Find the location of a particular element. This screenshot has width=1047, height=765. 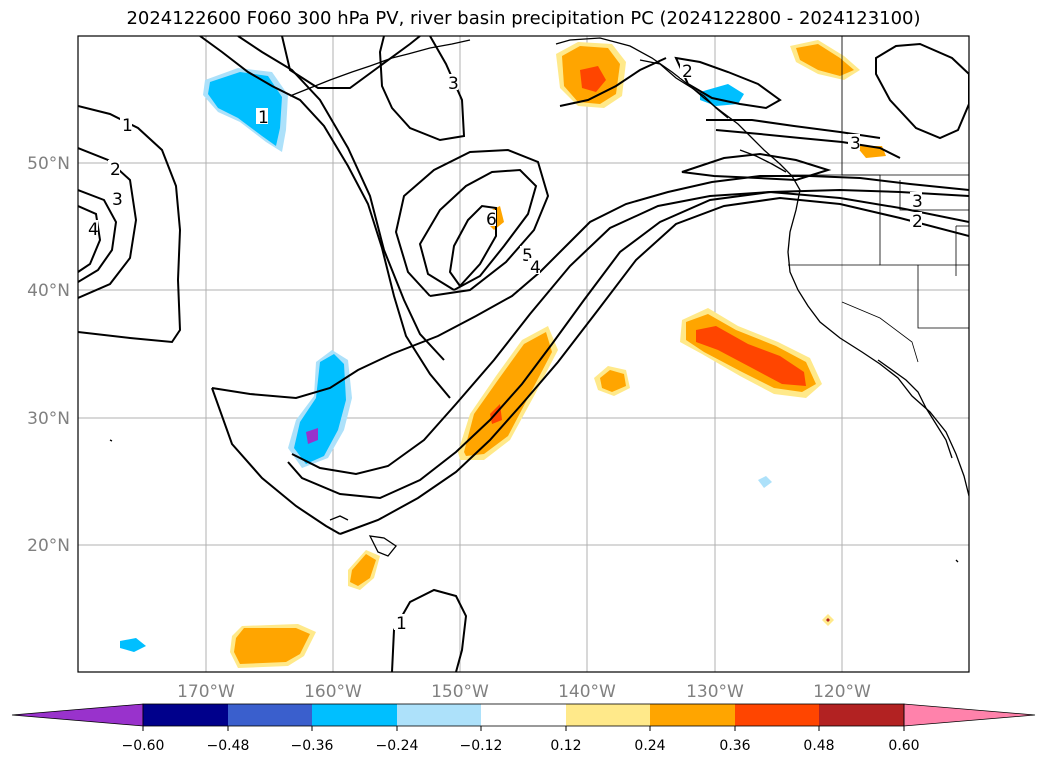

lat-label: 40°N is located at coordinates (48, 291).